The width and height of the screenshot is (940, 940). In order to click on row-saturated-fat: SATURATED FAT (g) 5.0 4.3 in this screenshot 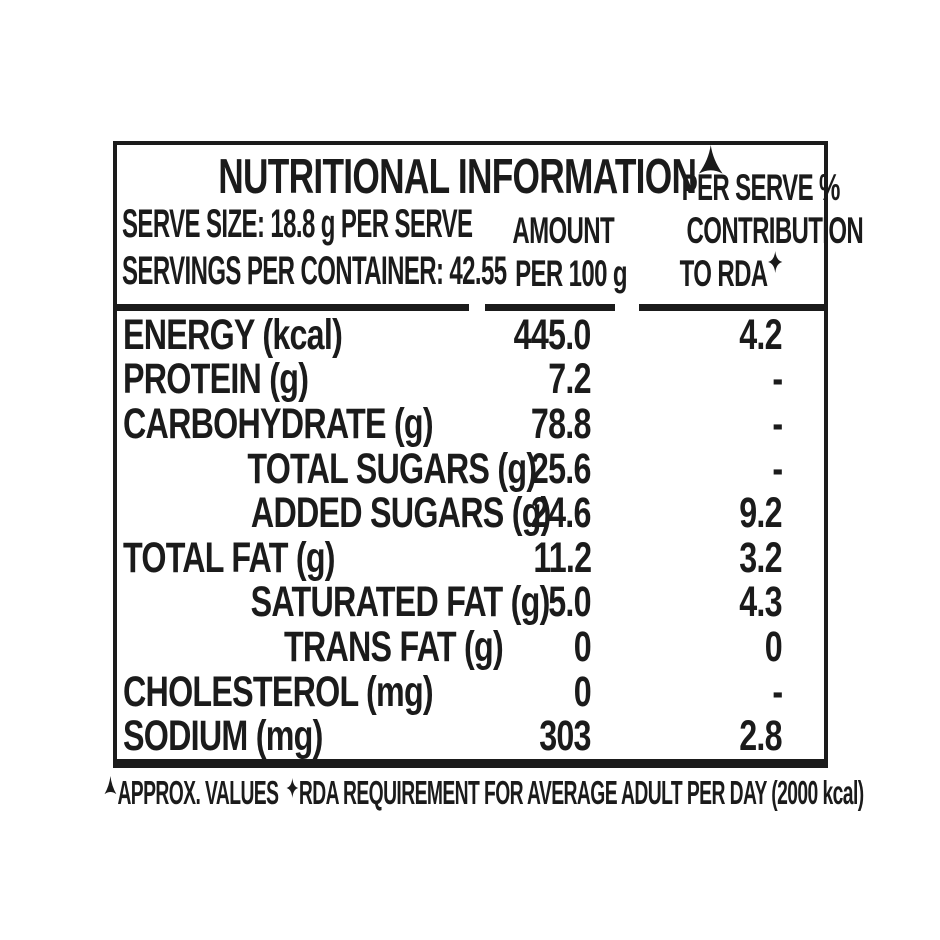, I will do `click(470, 603)`.